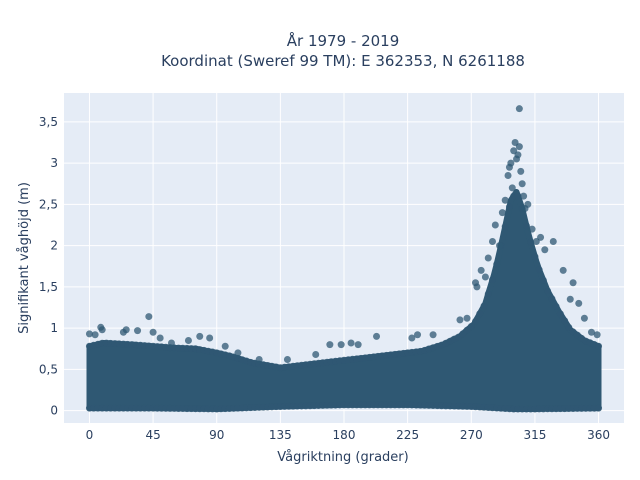 The height and width of the screenshot is (480, 640). What do you see at coordinates (152, 435) in the screenshot?
I see `x-tick-label: 45` at bounding box center [152, 435].